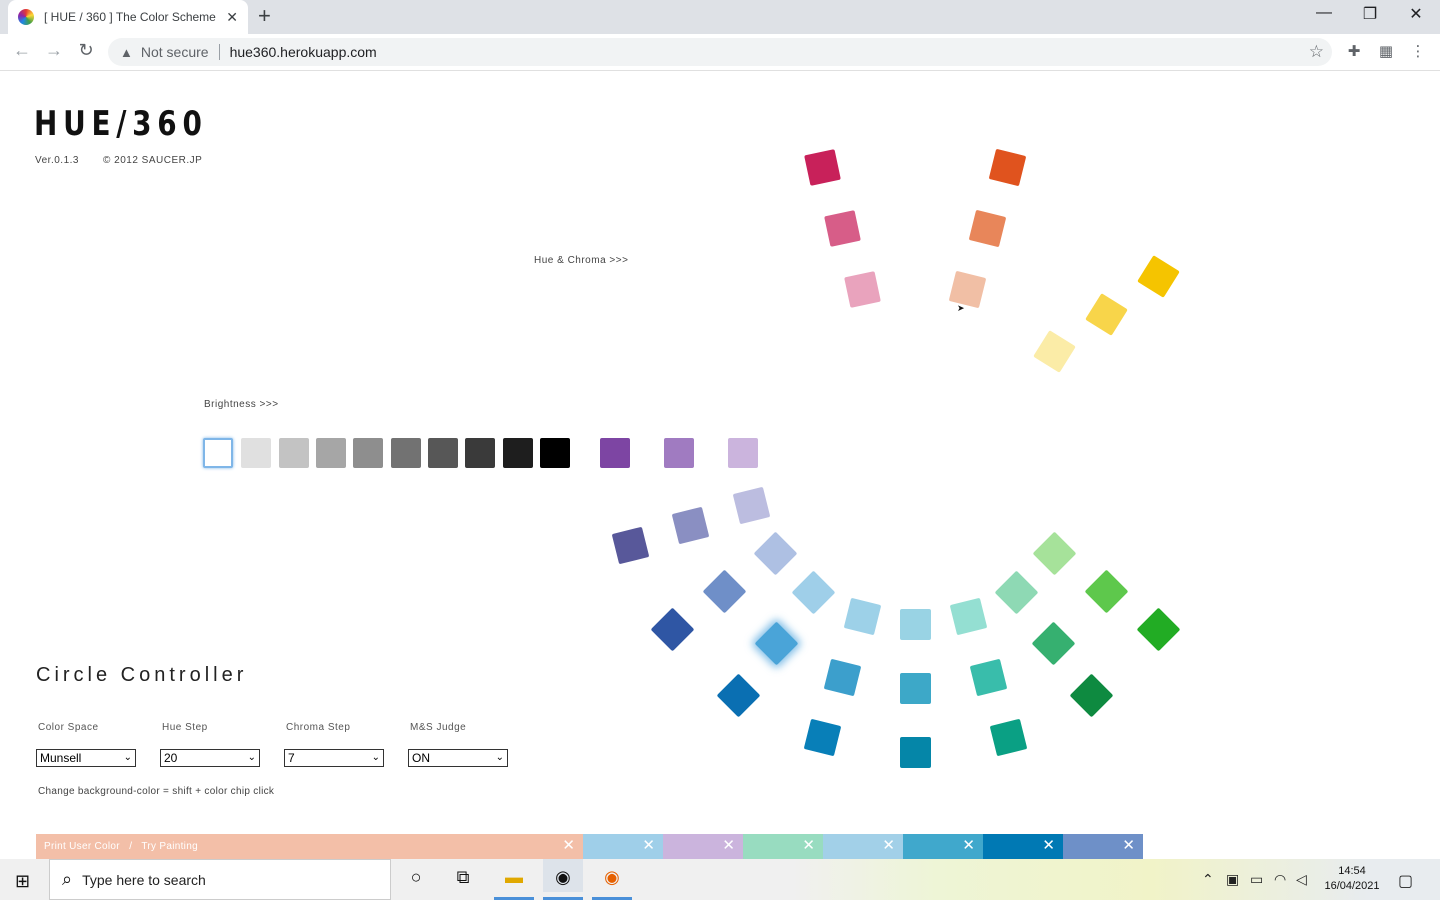  I want to click on browser-menu-icon: ⋮, so click(1418, 51).